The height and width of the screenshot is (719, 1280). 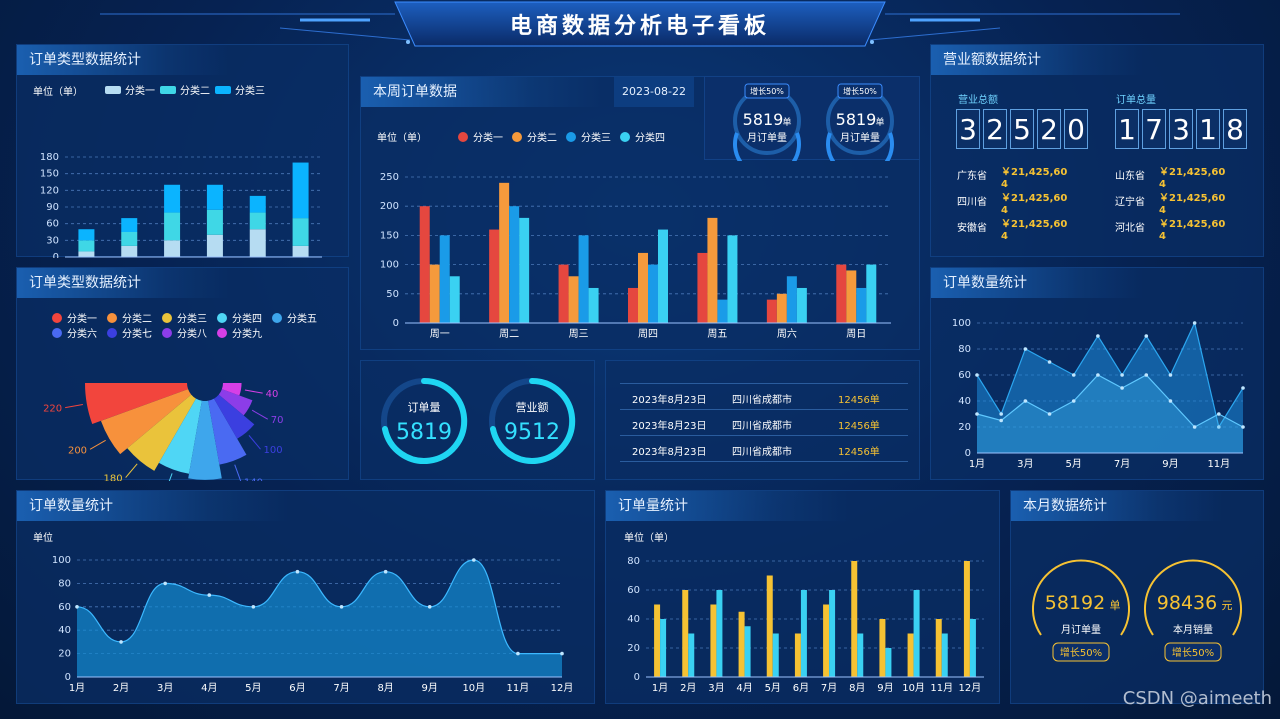 I want to click on province-name: 安徽省, so click(x=972, y=228).